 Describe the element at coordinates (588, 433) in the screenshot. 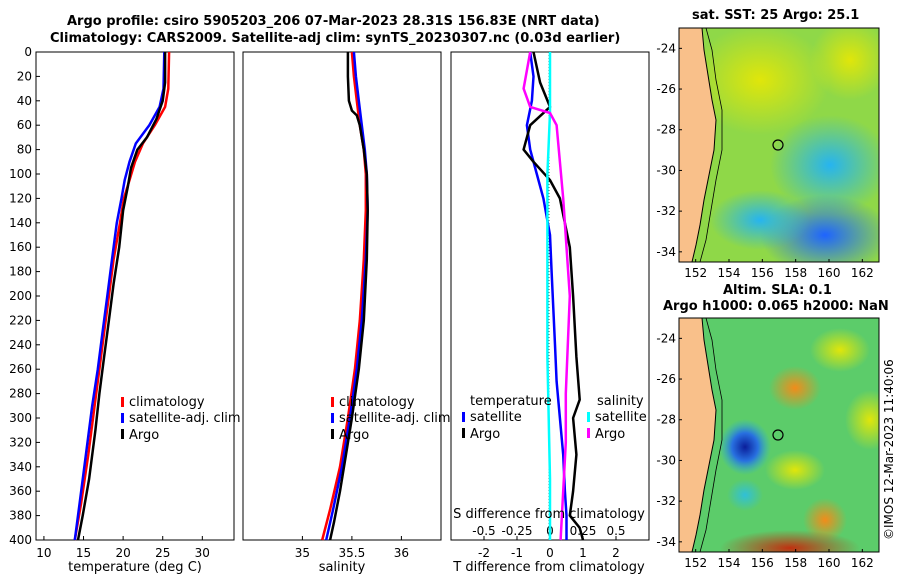

I see `legend-swatch-s-argo` at that location.